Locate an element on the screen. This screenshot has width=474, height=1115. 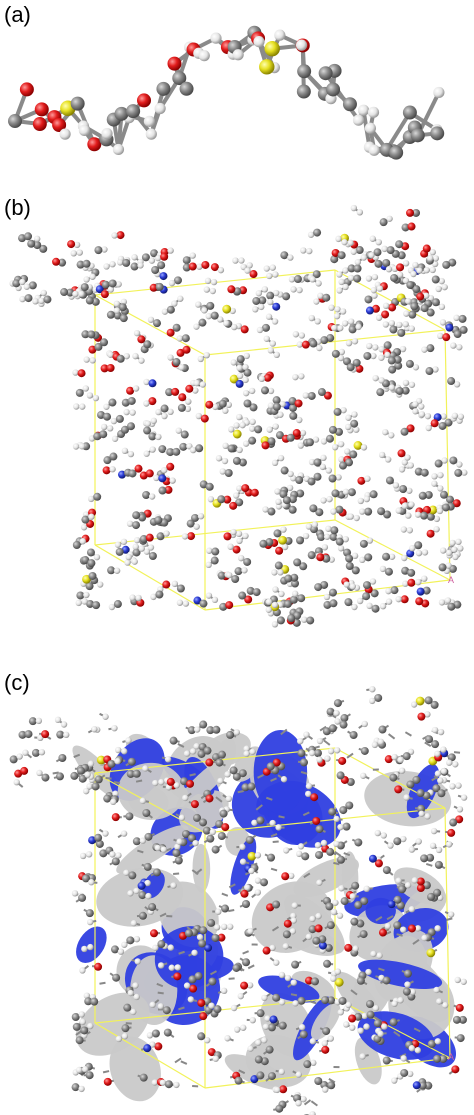
corner-label: A is located at coordinates (451, 1057).